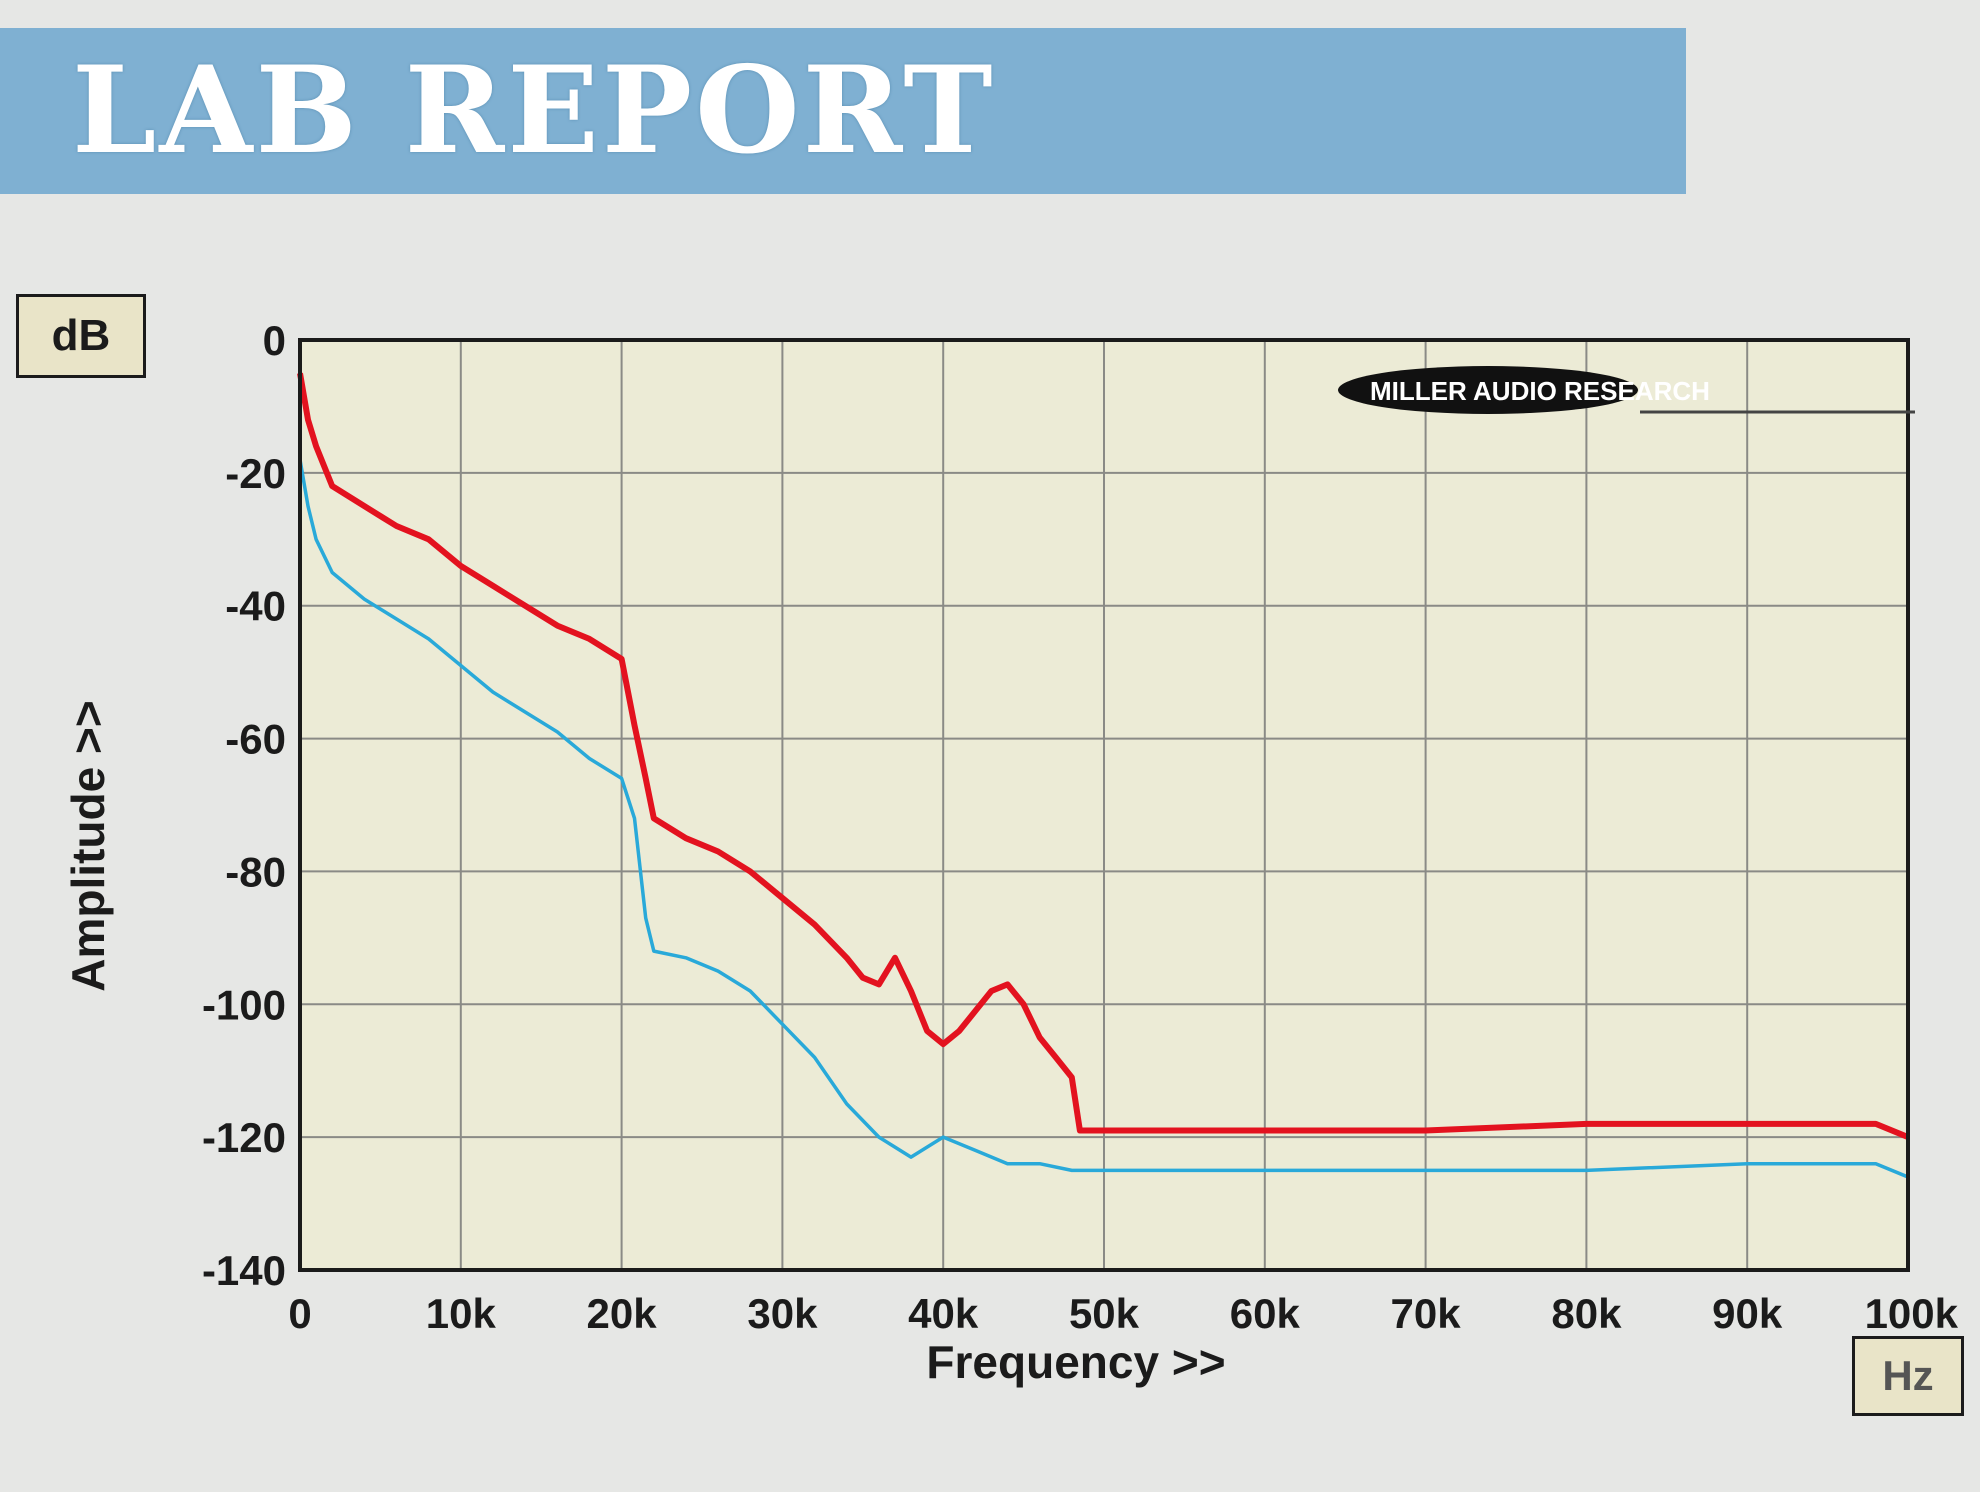  What do you see at coordinates (255, 606) in the screenshot?
I see `y-tick-label: -40` at bounding box center [255, 606].